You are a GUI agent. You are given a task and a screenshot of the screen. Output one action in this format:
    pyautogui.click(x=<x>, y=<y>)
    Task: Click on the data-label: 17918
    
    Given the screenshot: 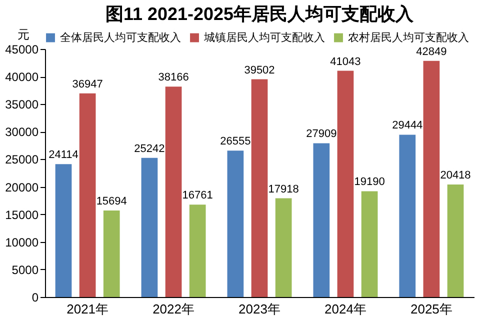 What is the action you would take?
    pyautogui.click(x=283, y=189)
    